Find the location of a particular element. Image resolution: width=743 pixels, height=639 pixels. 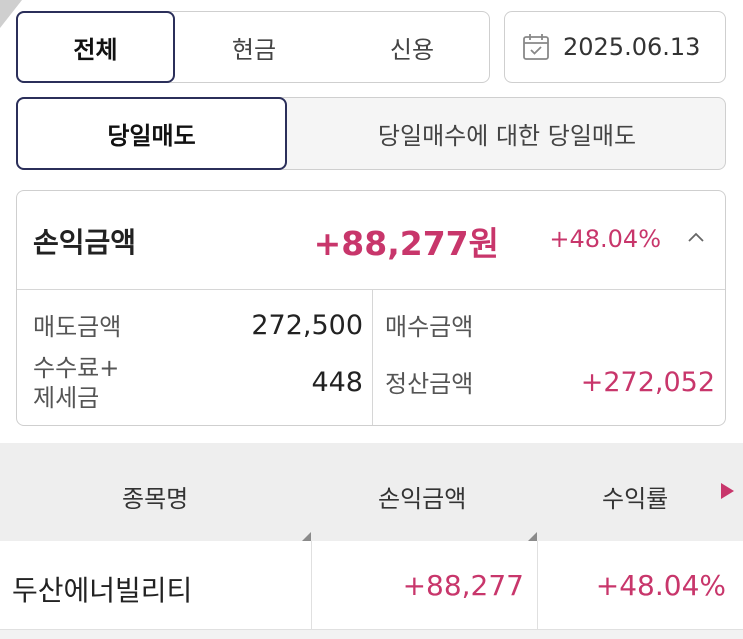

column-return-rate: 수익률 is located at coordinates (635, 499).